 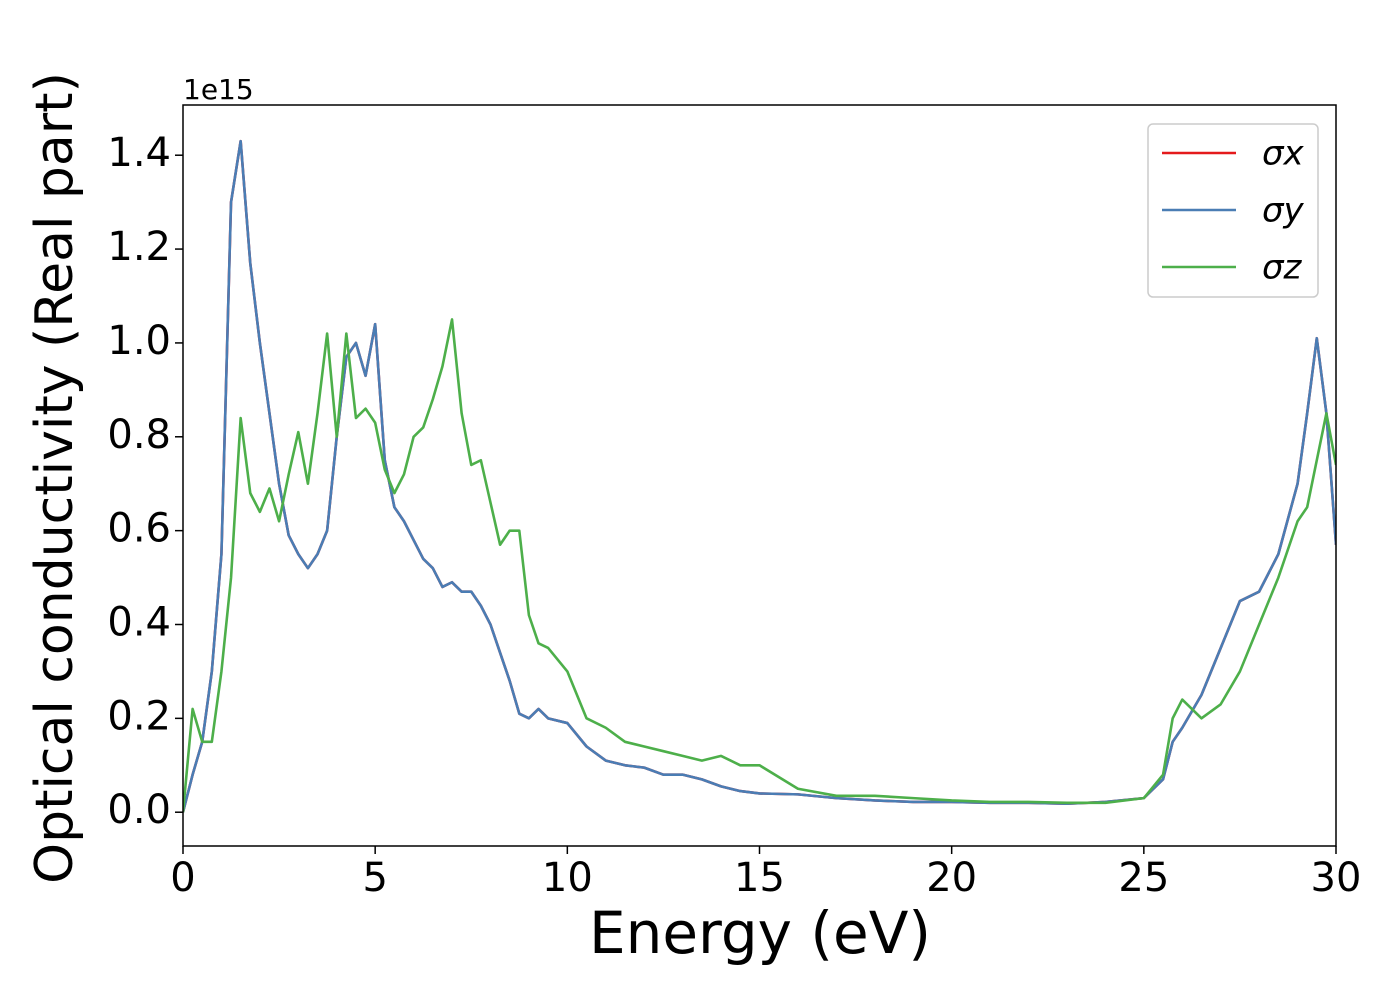 I want to click on x-tick-label: 30, so click(x=1336, y=878).